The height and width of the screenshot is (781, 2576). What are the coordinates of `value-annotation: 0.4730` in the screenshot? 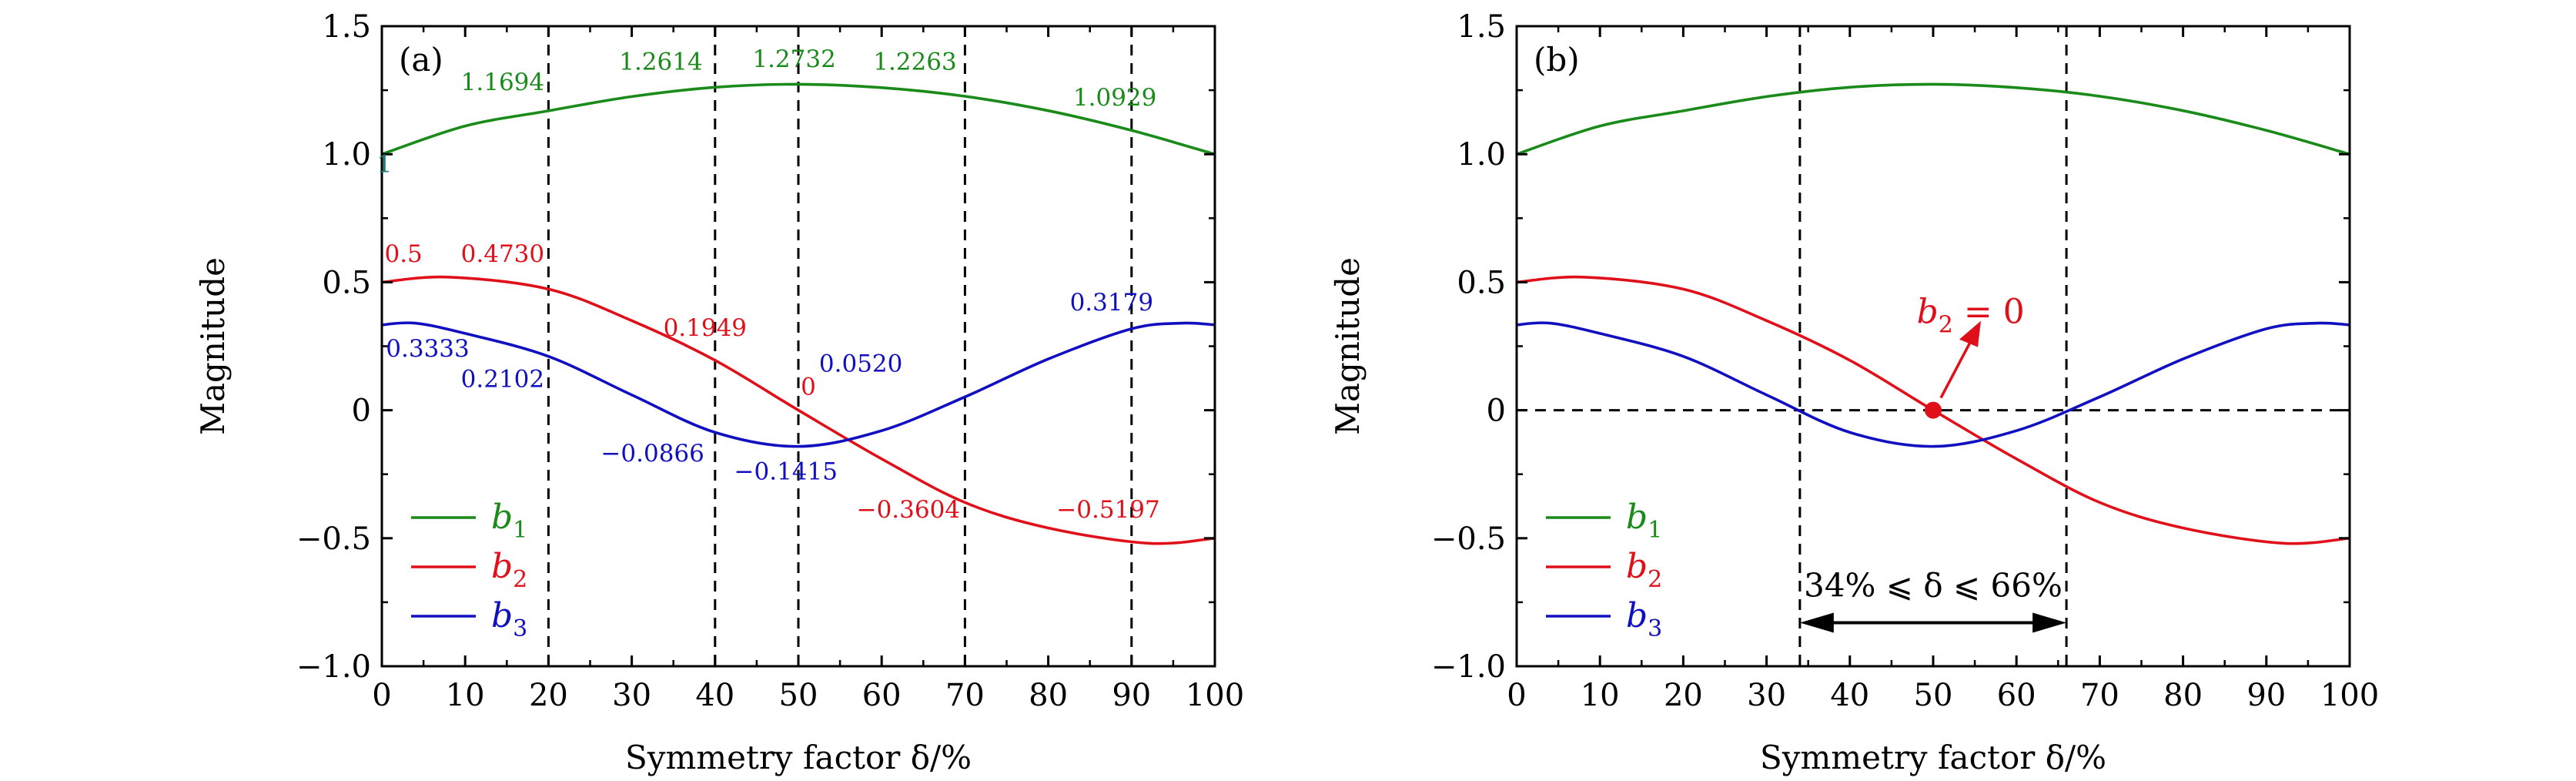 It's located at (503, 254).